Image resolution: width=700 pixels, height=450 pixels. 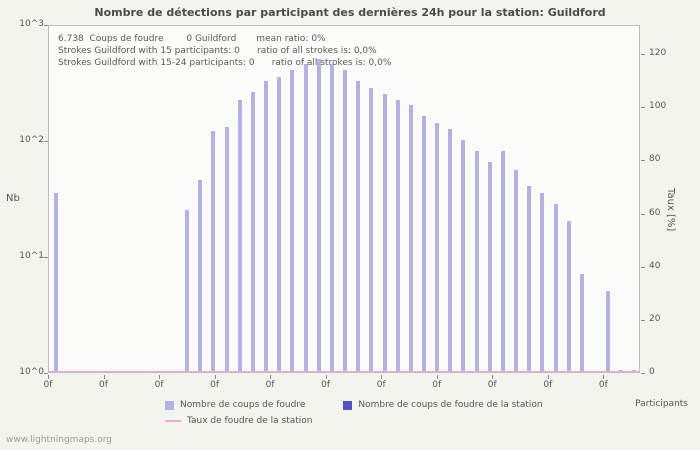 What do you see at coordinates (31, 24) in the screenshot?
I see `y-left-tick-label: 10^3` at bounding box center [31, 24].